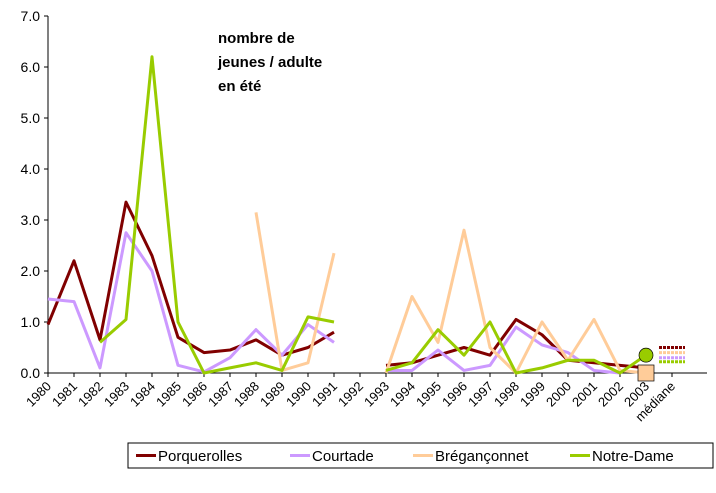 Image resolution: width=716 pixels, height=493 pixels. I want to click on legend-label: Porquerolles, so click(200, 456).